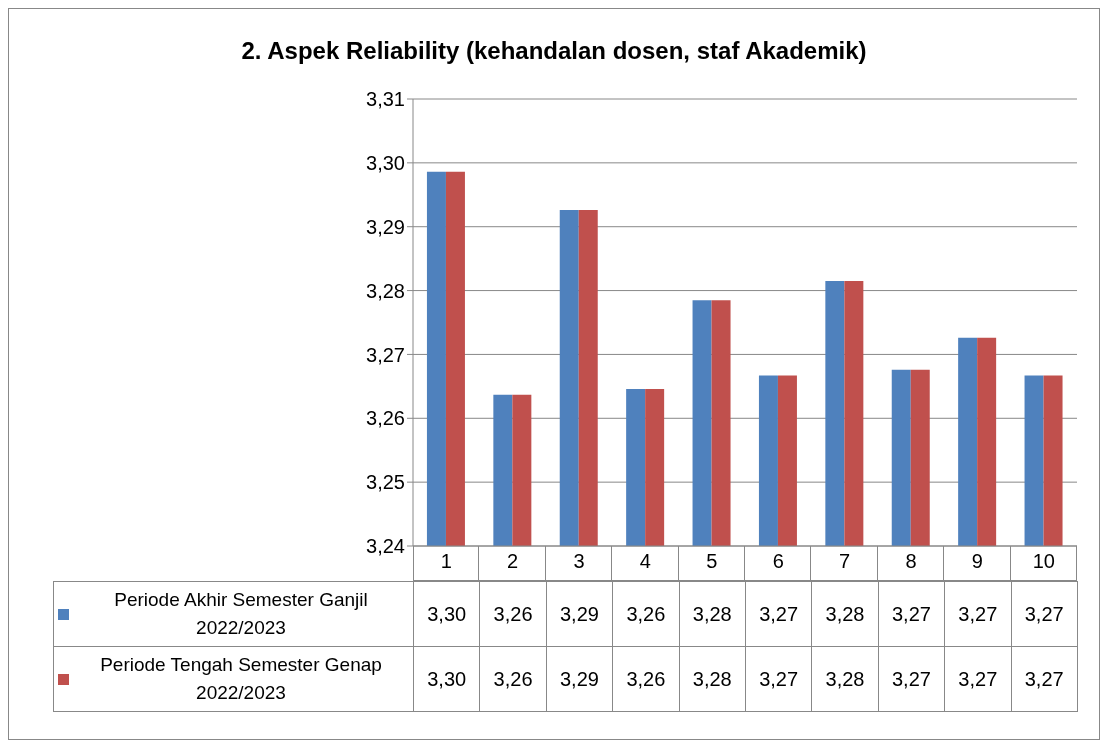 The height and width of the screenshot is (740, 1102). I want to click on x-tick-label: 10, so click(1043, 561).